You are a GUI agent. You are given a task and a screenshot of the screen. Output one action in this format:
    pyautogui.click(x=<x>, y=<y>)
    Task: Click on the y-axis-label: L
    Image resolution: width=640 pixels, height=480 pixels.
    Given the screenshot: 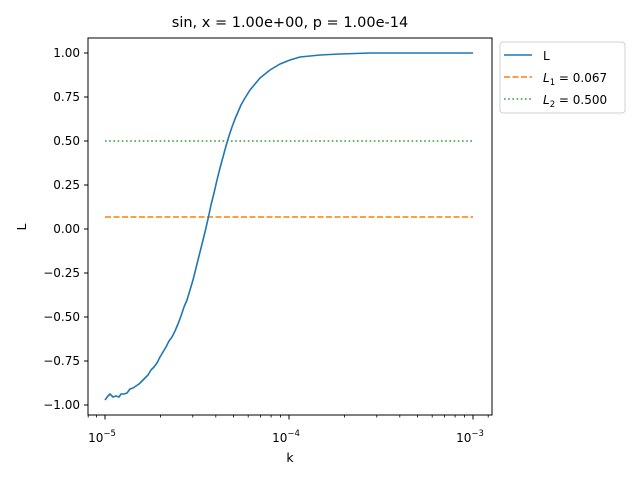 What is the action you would take?
    pyautogui.click(x=21, y=226)
    